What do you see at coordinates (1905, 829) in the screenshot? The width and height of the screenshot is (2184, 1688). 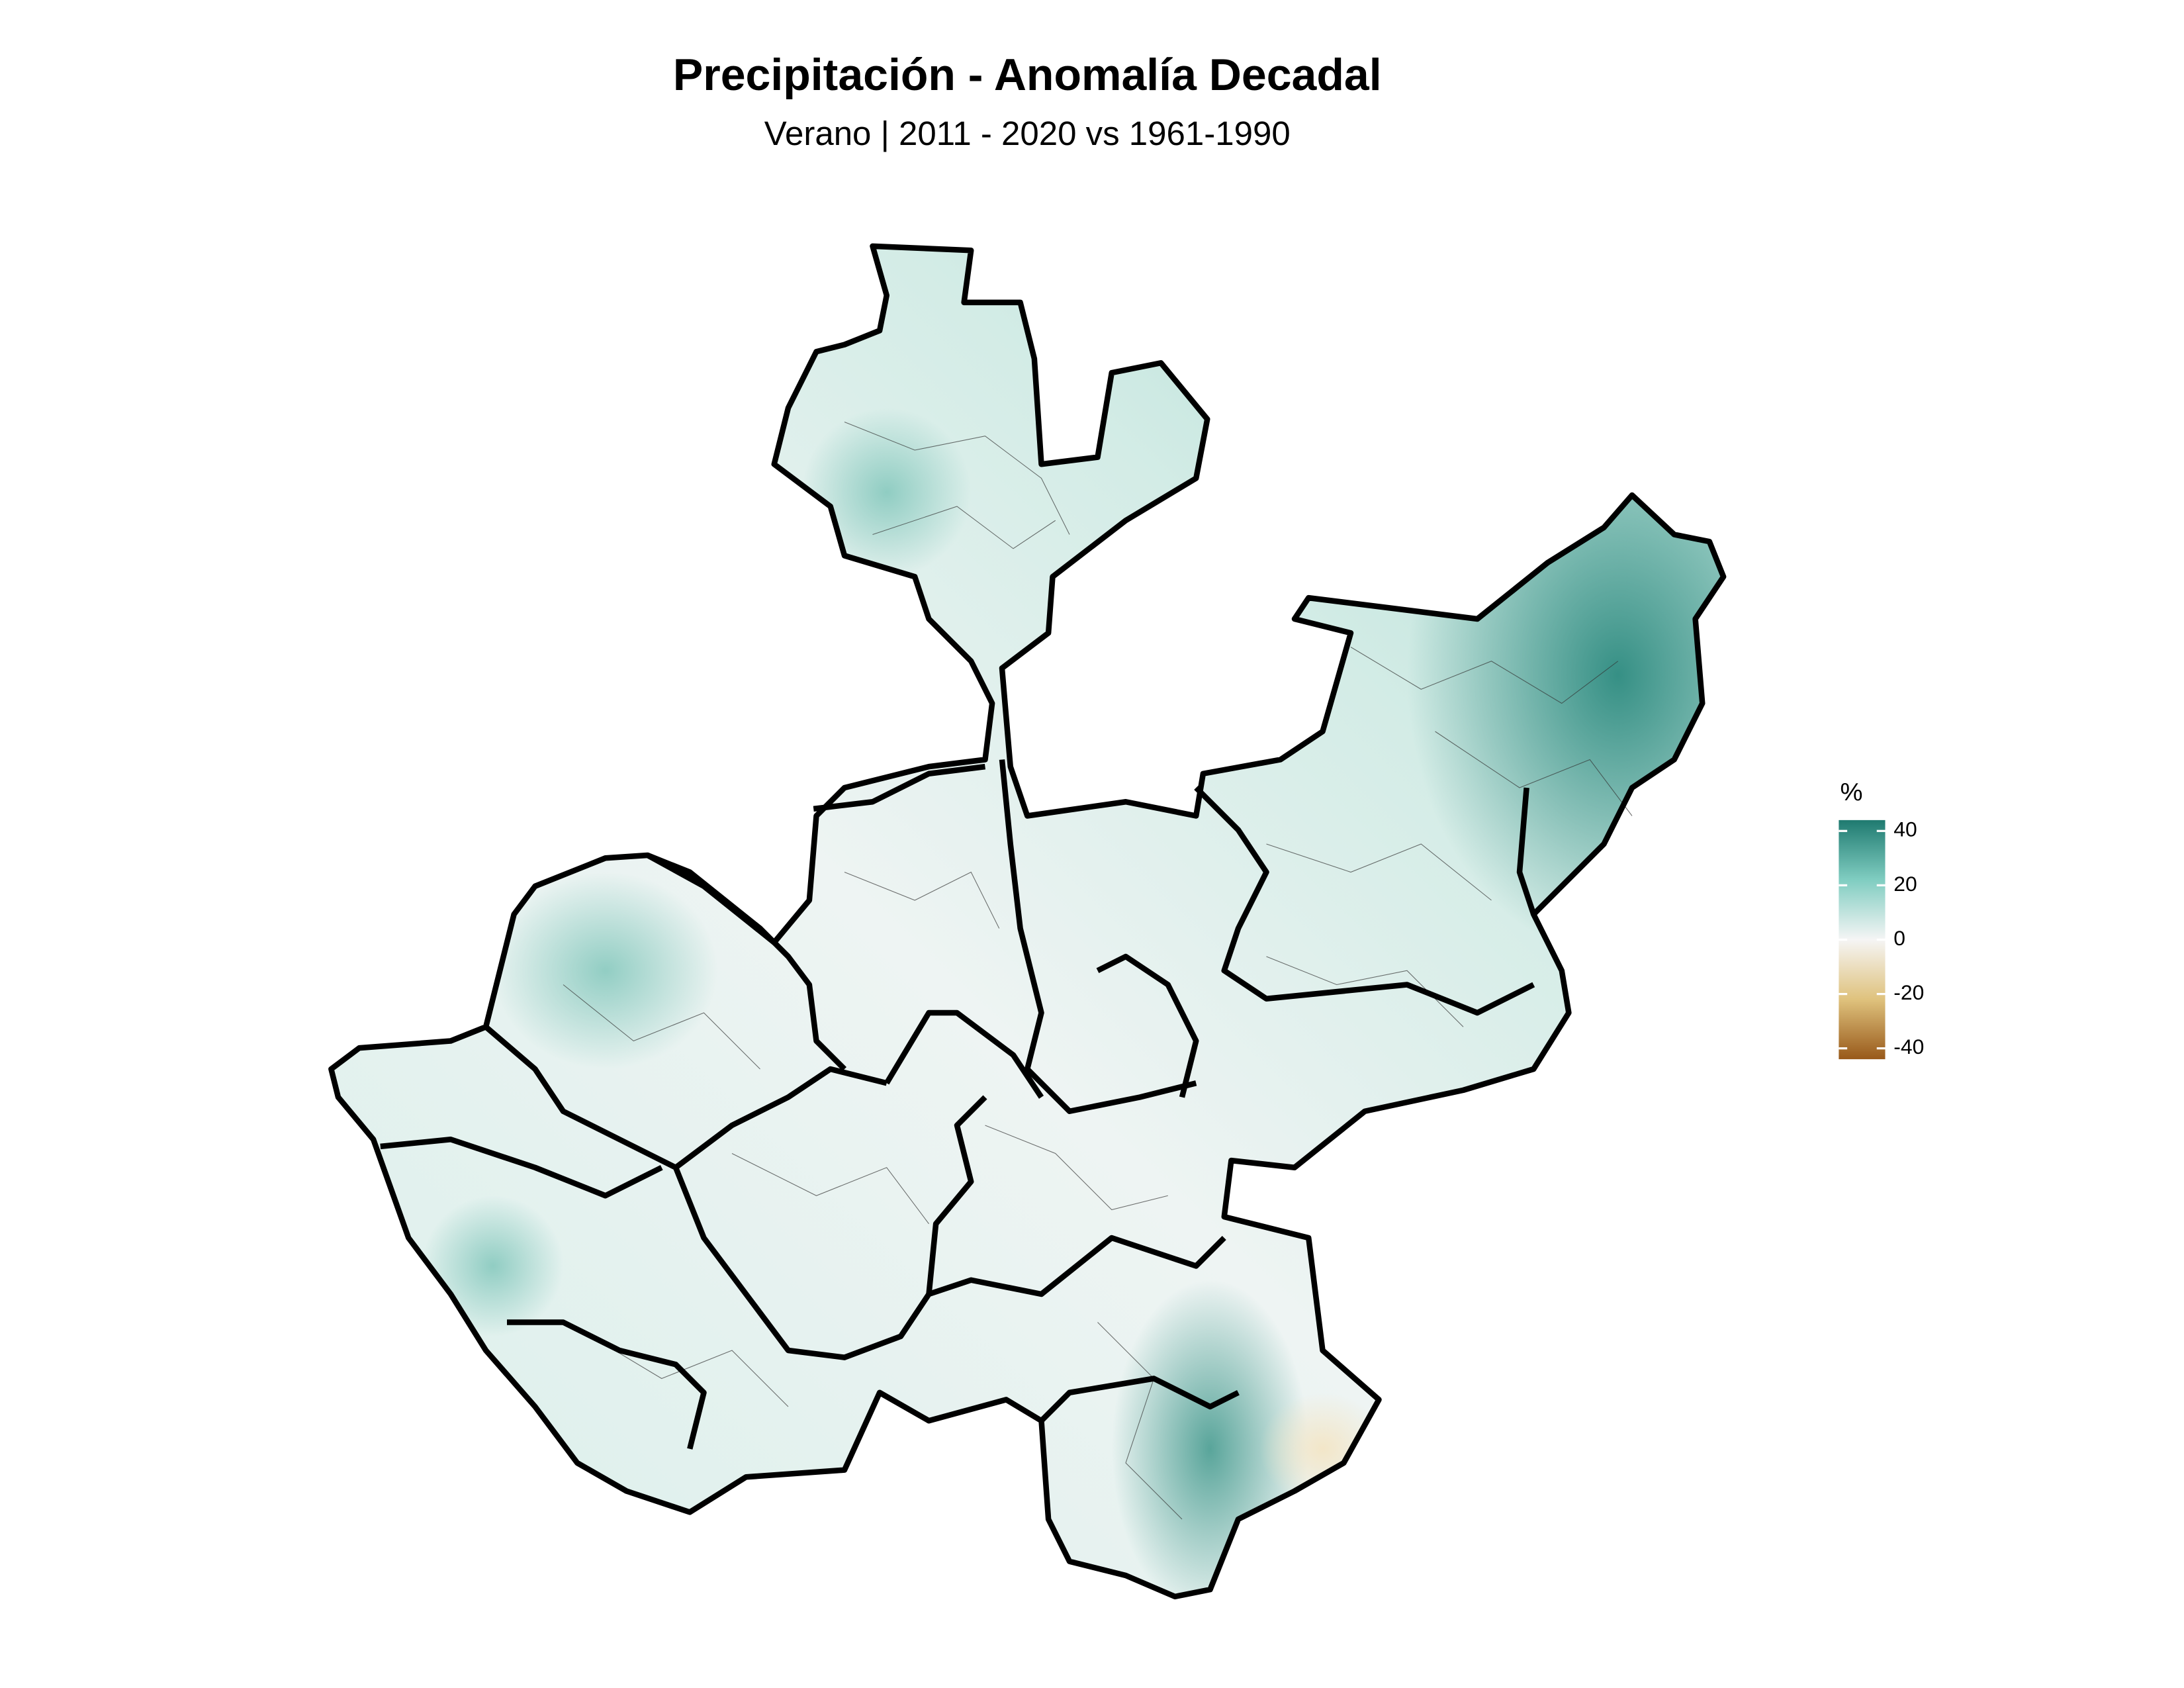 I see `colorbar-tick-label: 40` at bounding box center [1905, 829].